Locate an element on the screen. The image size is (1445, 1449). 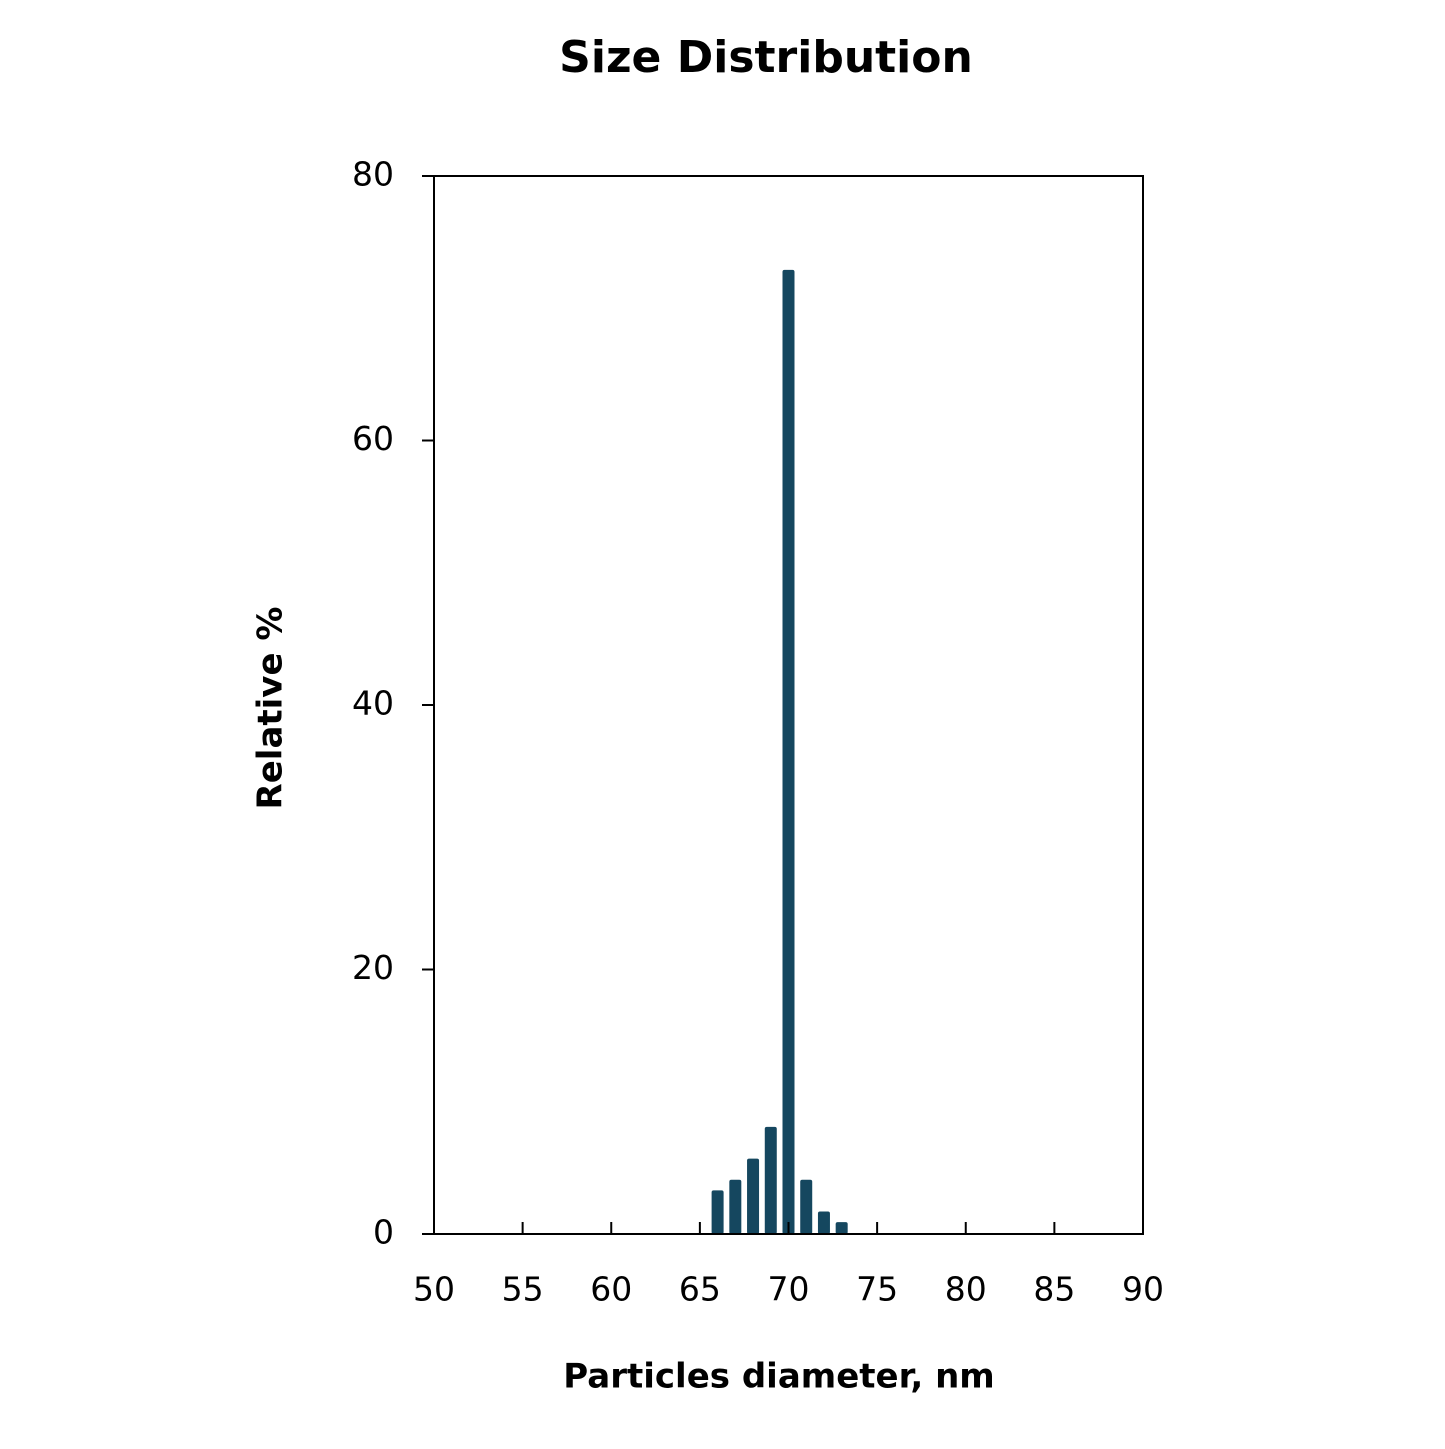
x-tick-label: 90 is located at coordinates (1143, 1289).